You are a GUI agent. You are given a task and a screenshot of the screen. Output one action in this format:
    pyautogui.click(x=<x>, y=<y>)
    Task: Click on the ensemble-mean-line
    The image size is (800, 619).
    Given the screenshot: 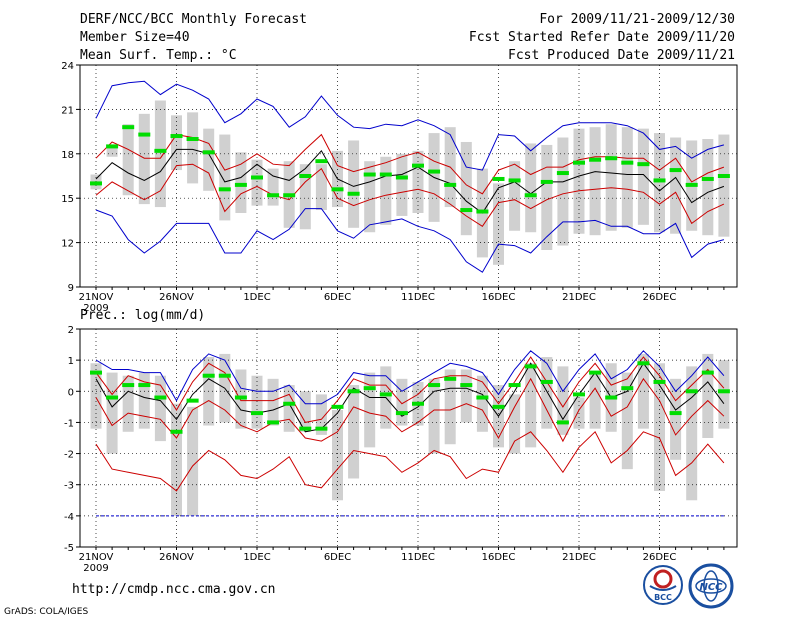 What is the action you would take?
    pyautogui.click(x=410, y=397)
    